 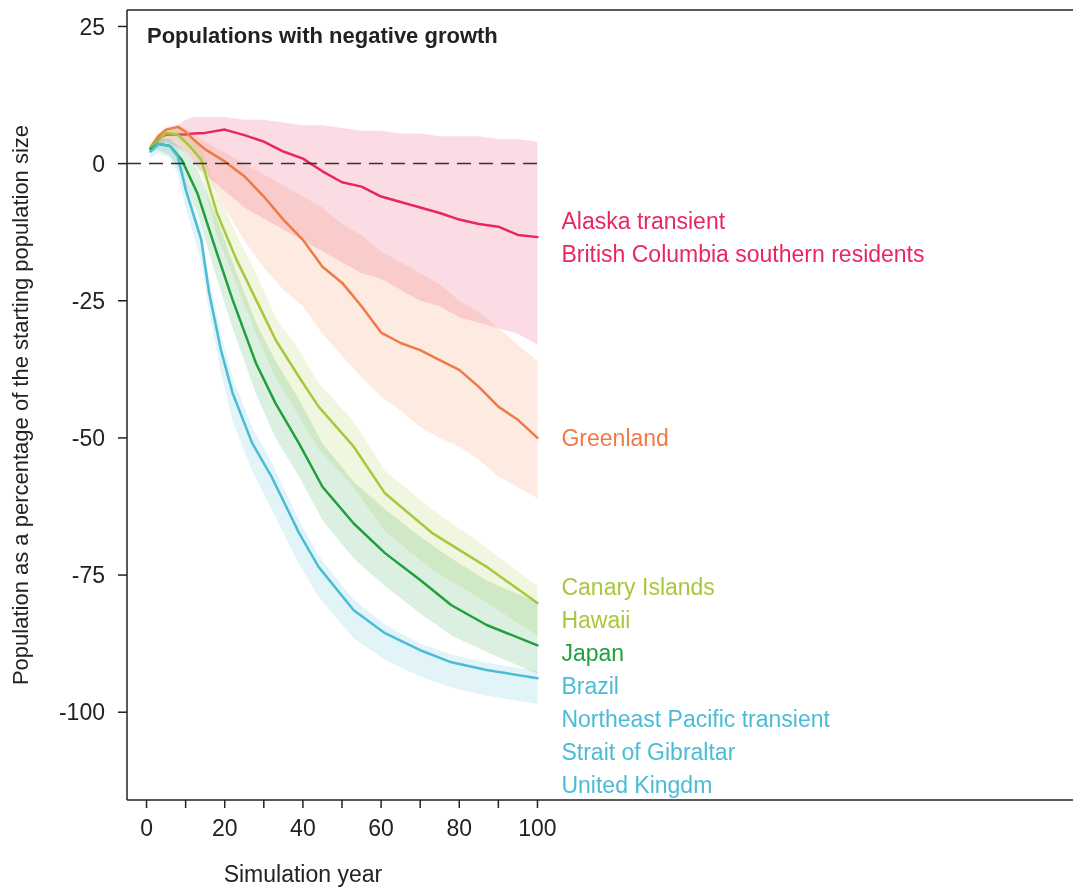 What do you see at coordinates (638, 603) in the screenshot?
I see `series-label: Canary Islands Hawaii` at bounding box center [638, 603].